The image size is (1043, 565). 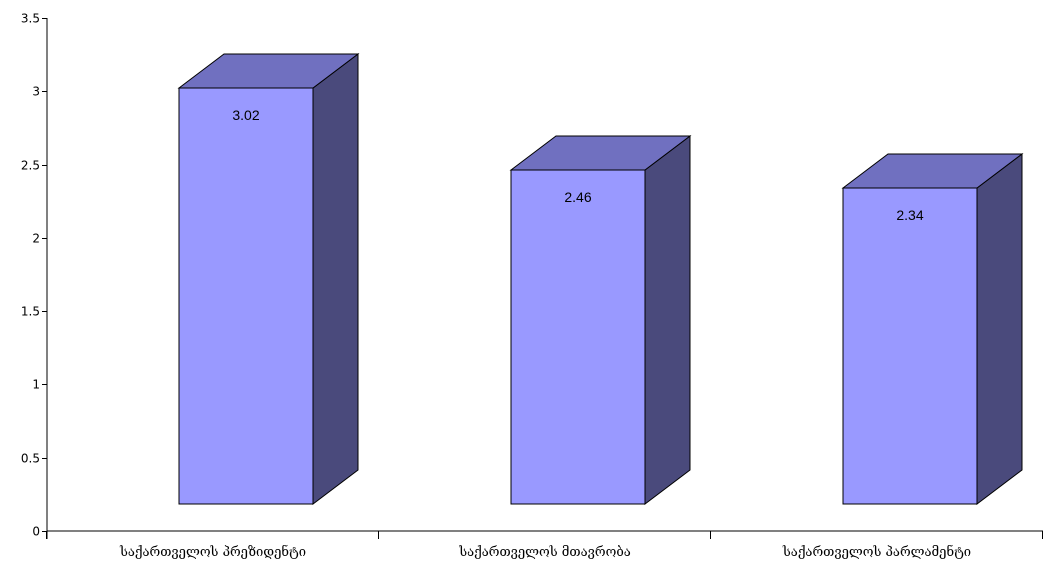 I want to click on y-tick-label: 3.5, so click(x=30, y=19).